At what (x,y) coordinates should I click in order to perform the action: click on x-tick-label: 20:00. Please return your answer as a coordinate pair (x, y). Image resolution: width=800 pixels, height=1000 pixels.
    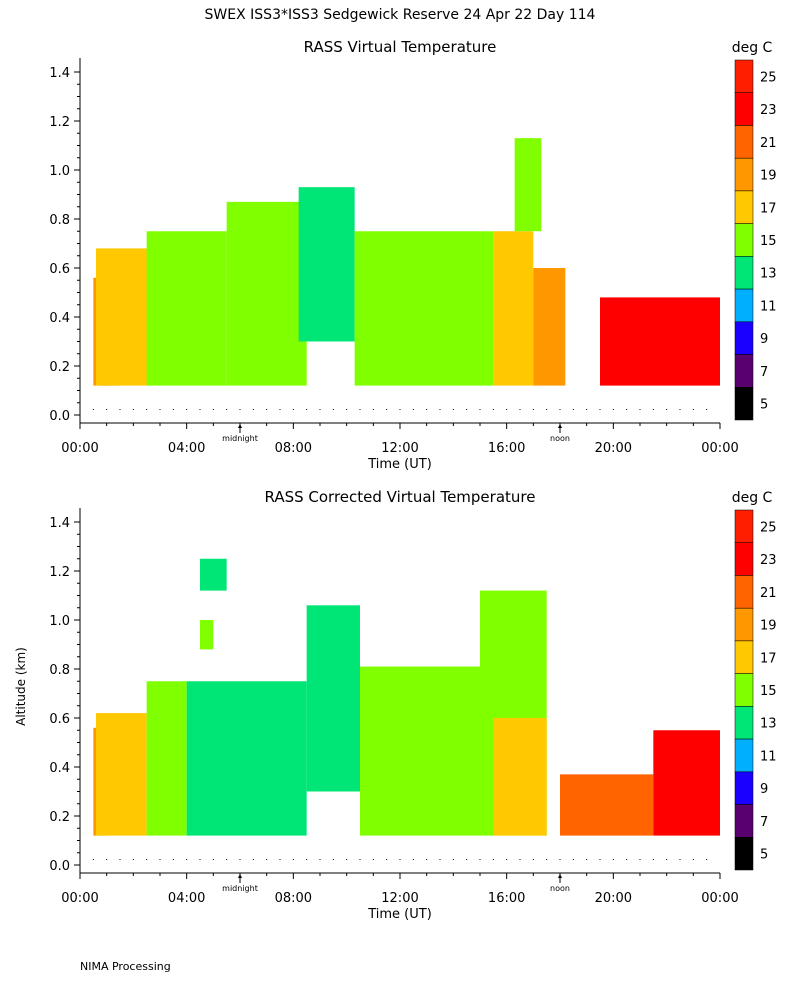
    Looking at the image, I should click on (613, 448).